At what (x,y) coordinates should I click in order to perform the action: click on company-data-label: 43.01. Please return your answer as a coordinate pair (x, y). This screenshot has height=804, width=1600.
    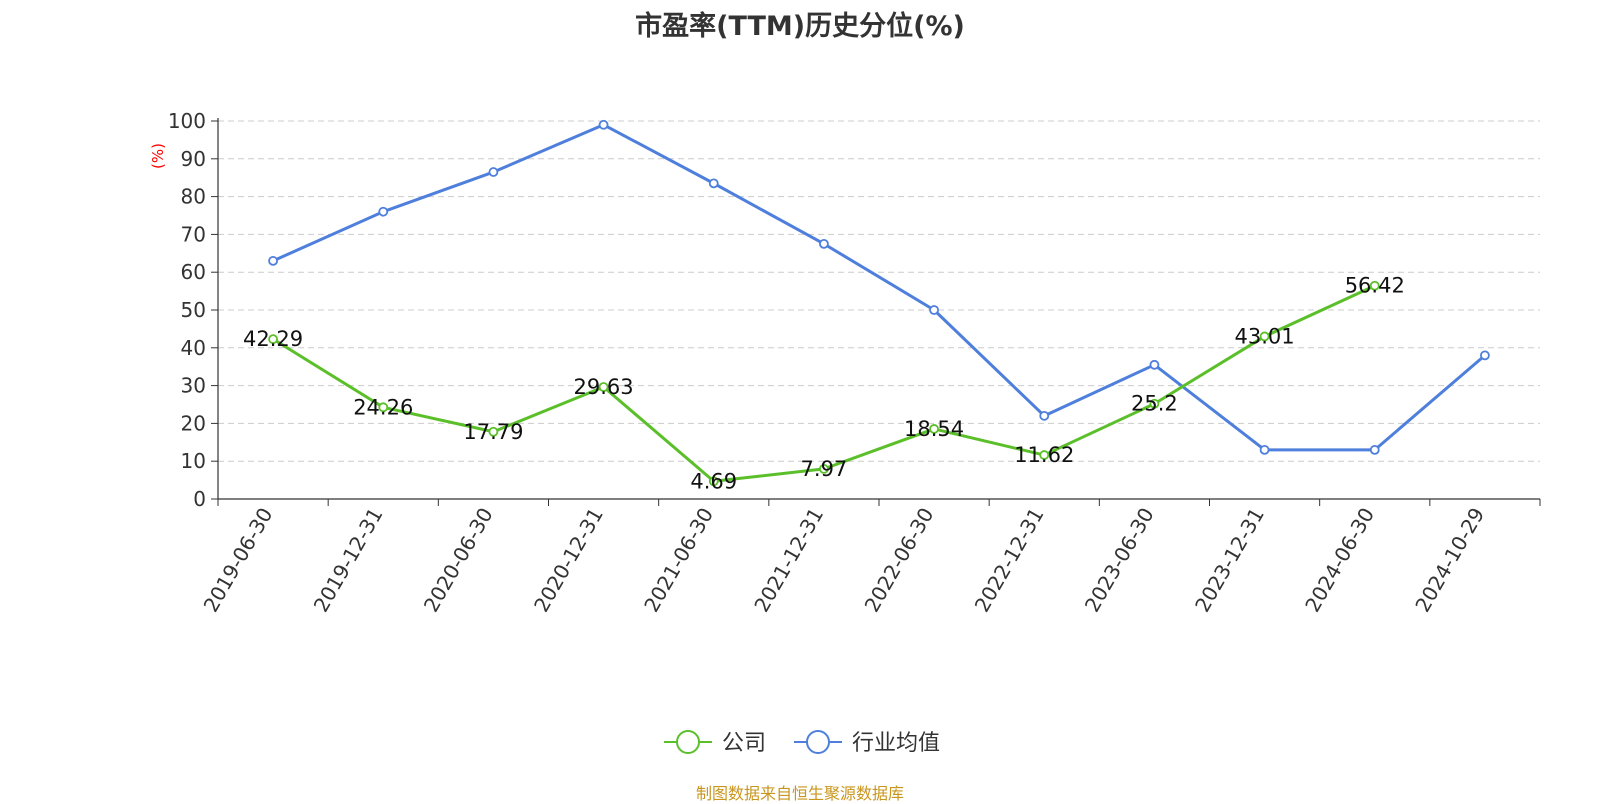
    Looking at the image, I should click on (1265, 336).